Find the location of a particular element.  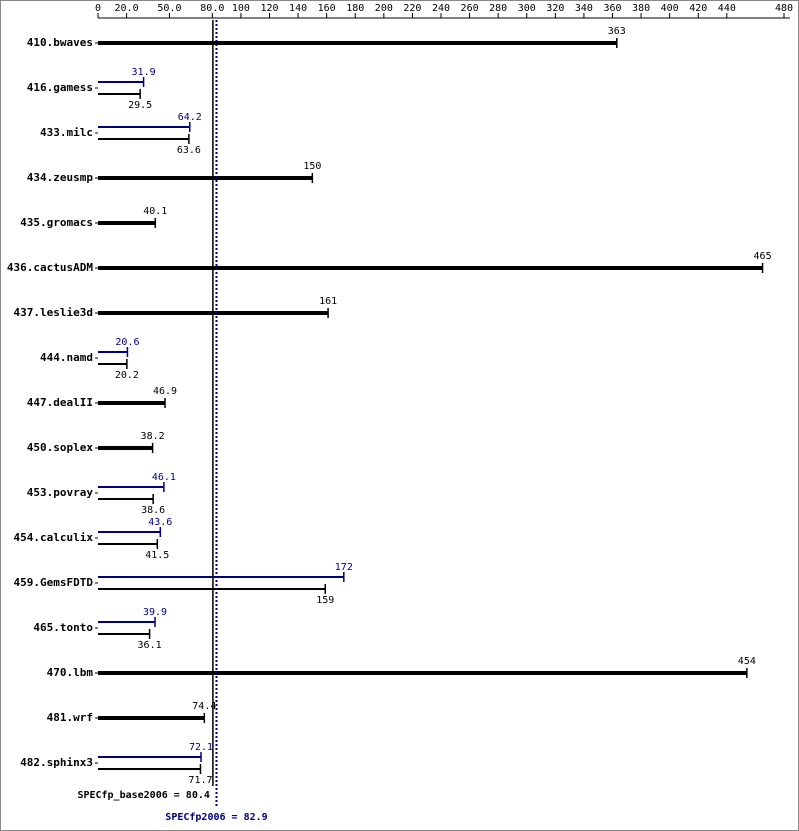

category-label: 436.cactusADM is located at coordinates (50, 267).